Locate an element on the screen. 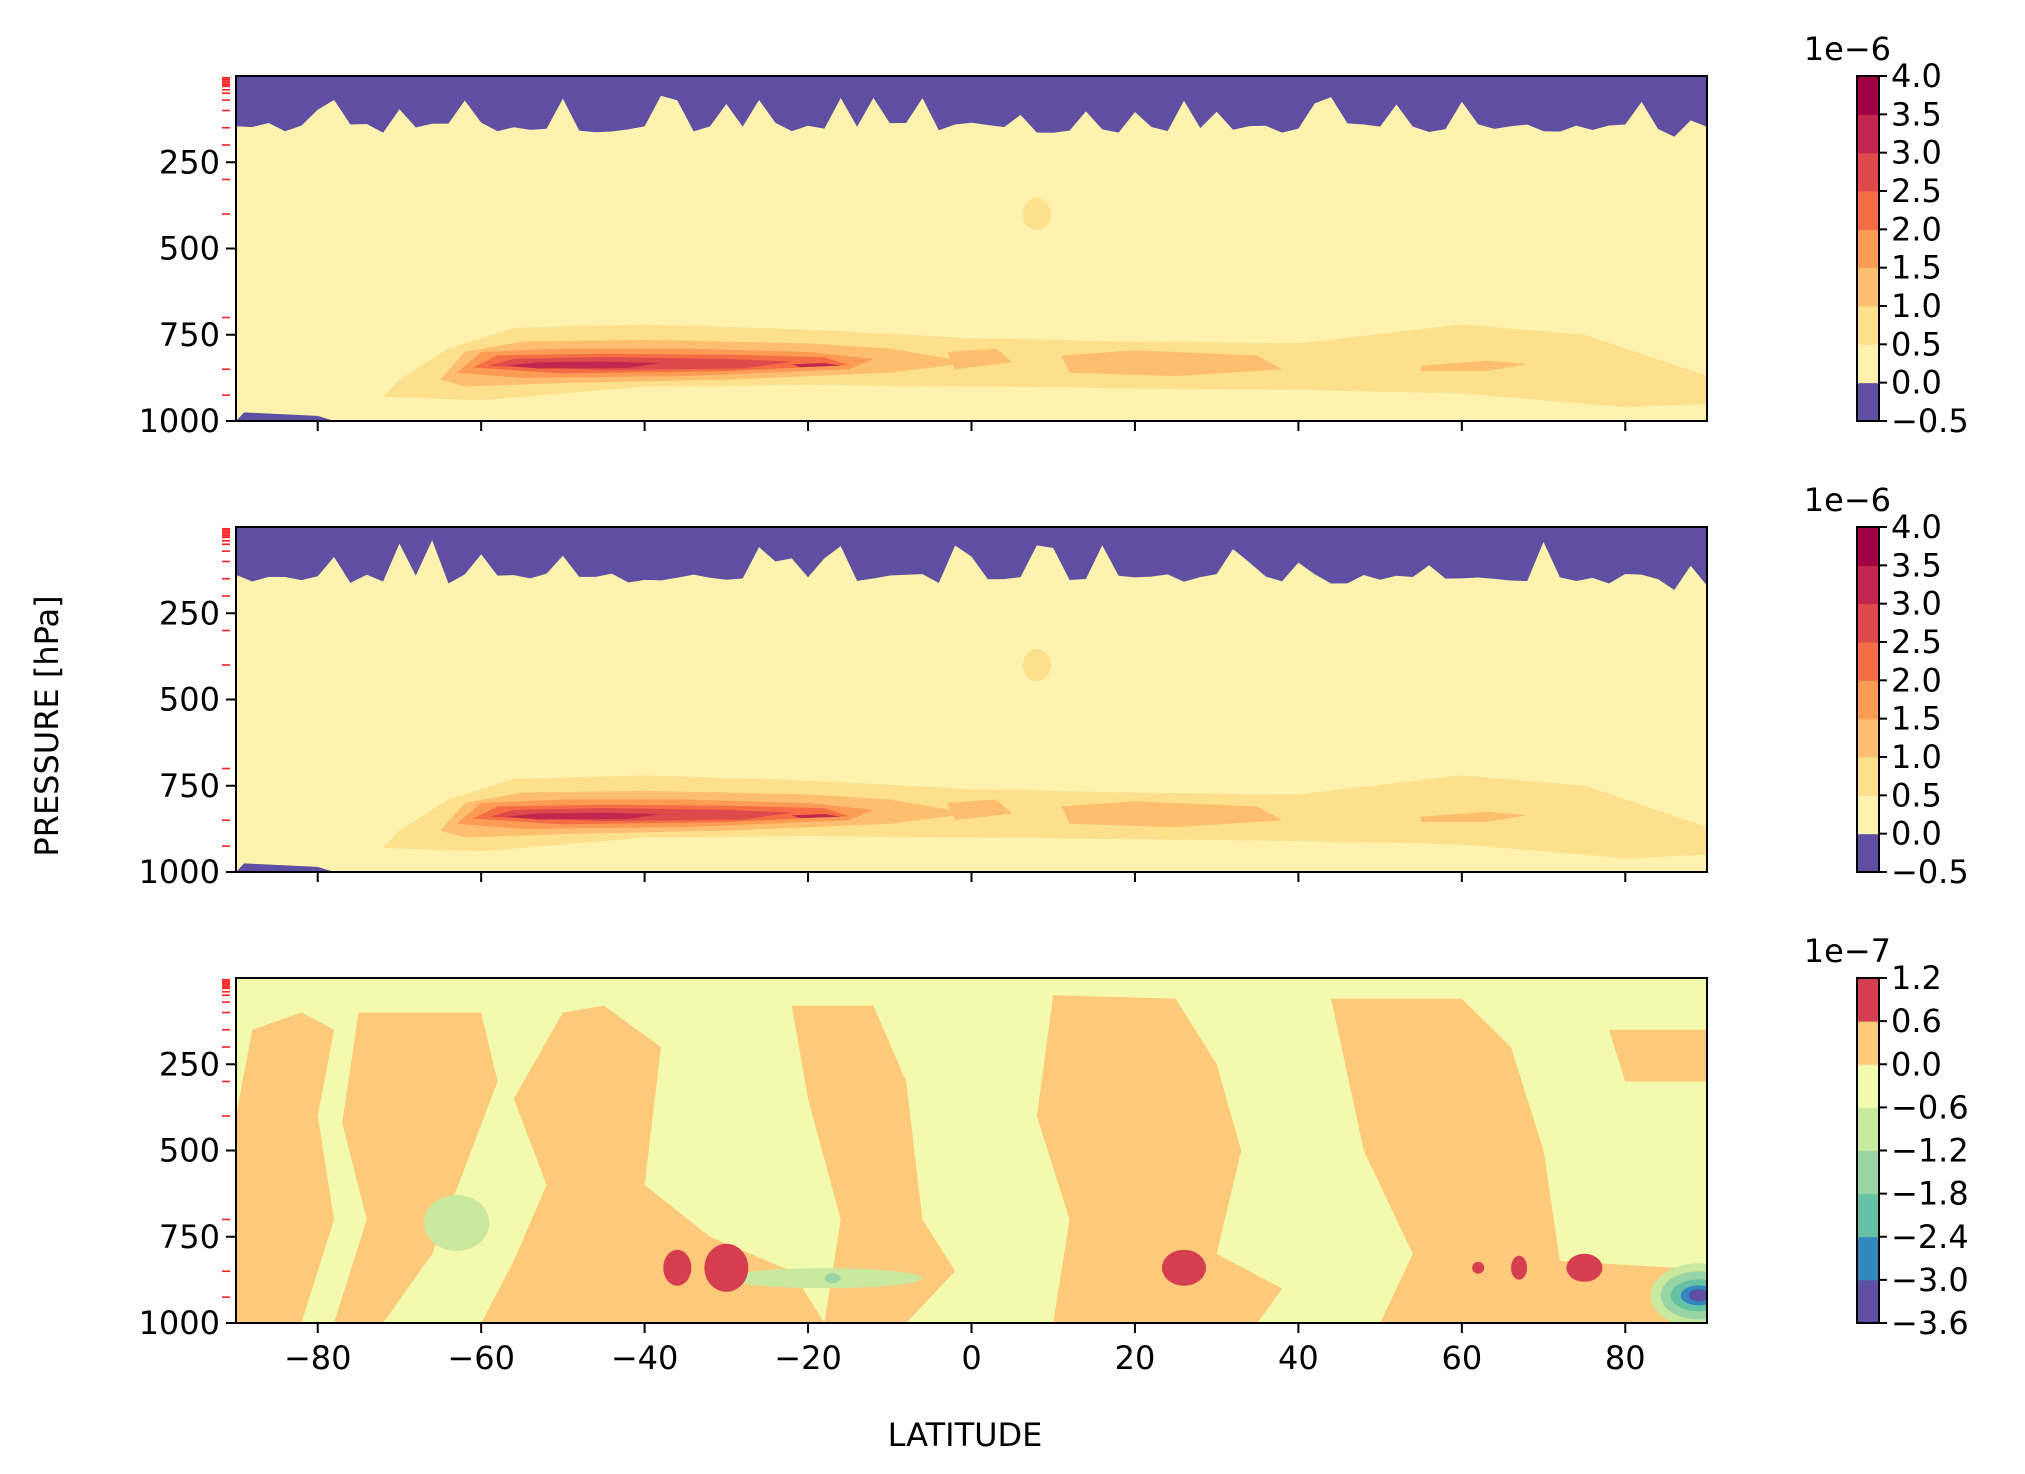 This screenshot has height=1474, width=2025. x-tick-label: −20 is located at coordinates (808, 1358).